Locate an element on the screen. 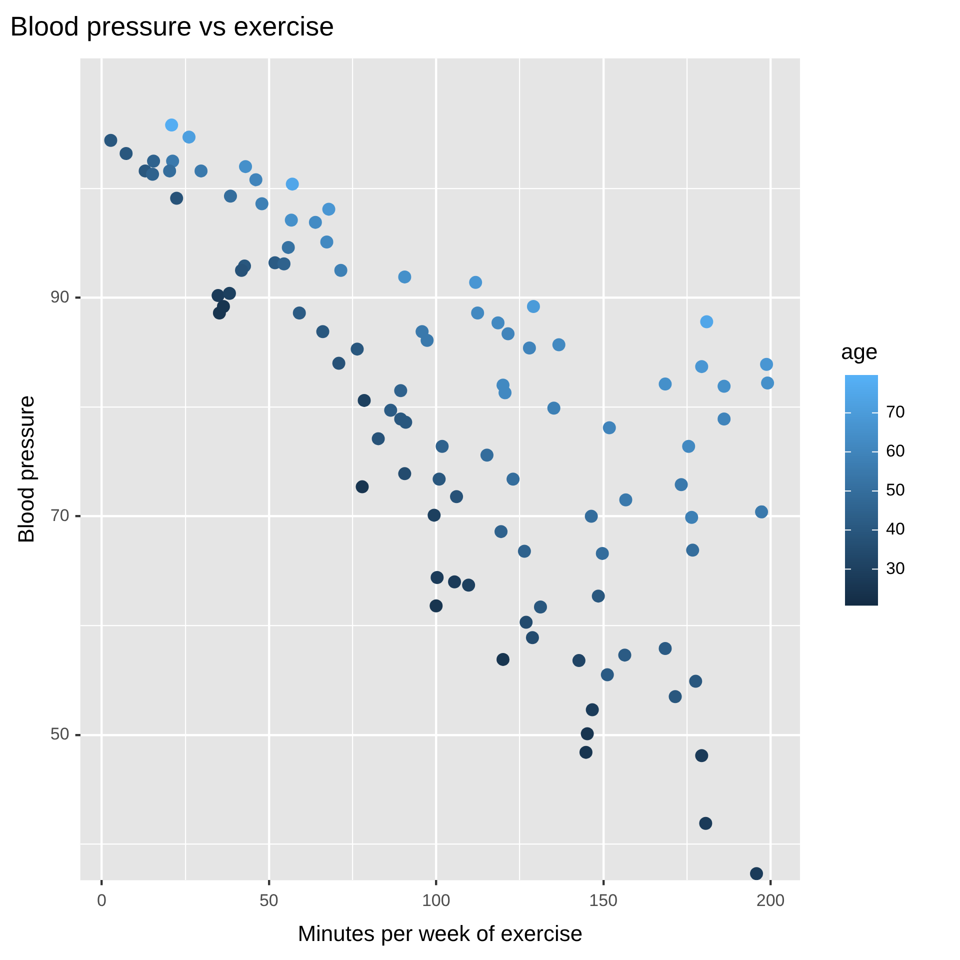 The image size is (960, 960). chart-title: Blood pressure vs exercise is located at coordinates (172, 27).